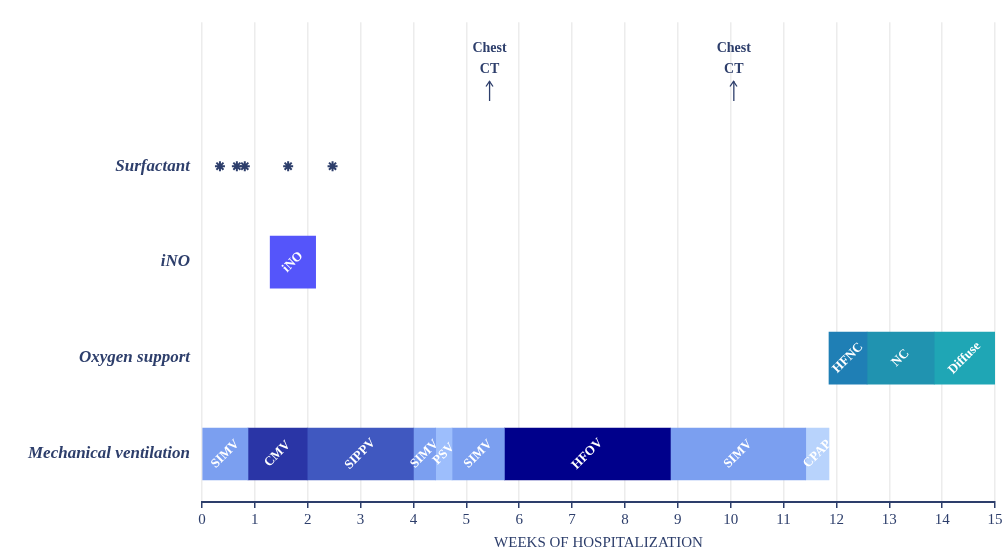  Describe the element at coordinates (413, 518) in the screenshot. I see `x-tick-label: 4` at that location.